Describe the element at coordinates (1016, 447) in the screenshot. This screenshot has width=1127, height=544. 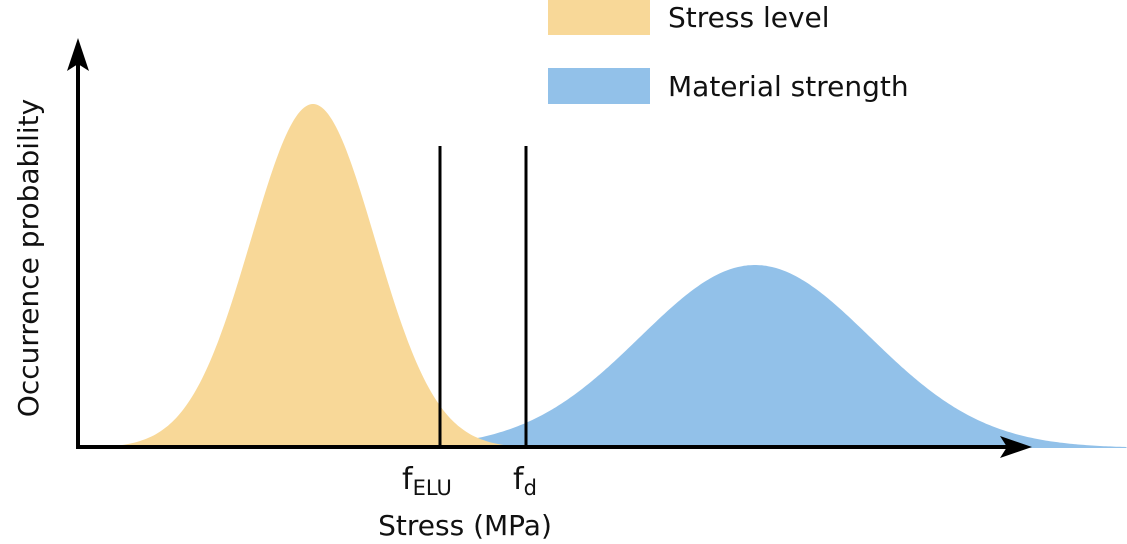
I see `x-axis-arrow-icon` at that location.